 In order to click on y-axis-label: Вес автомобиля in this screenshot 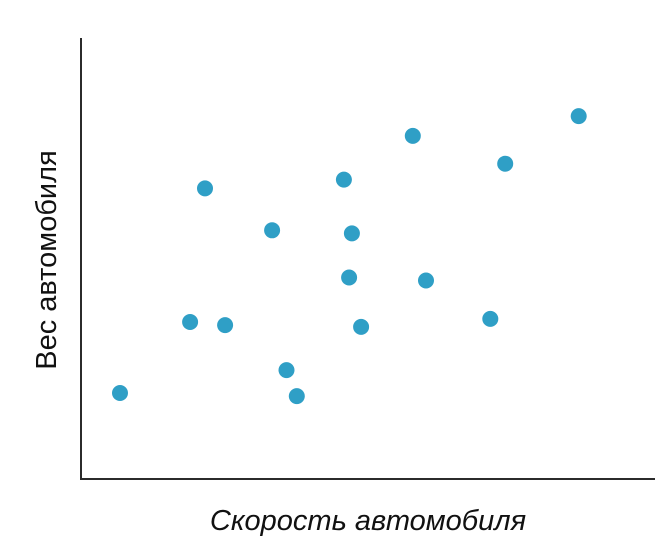, I will do `click(47, 260)`.